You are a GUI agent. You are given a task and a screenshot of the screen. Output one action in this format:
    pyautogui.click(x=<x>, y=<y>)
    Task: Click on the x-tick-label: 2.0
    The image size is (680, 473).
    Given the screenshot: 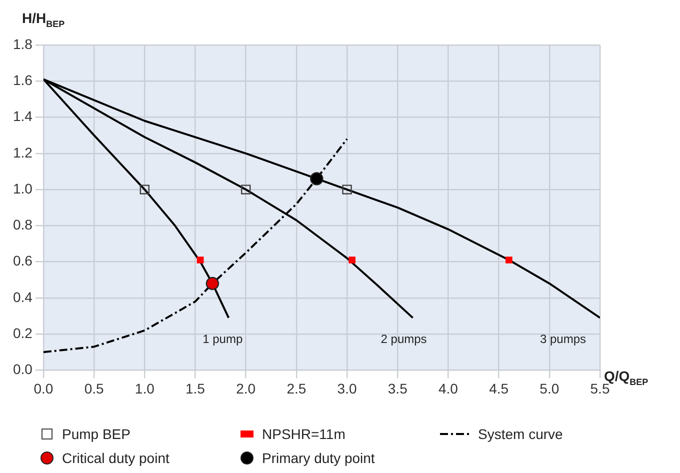 What is the action you would take?
    pyautogui.click(x=246, y=388)
    